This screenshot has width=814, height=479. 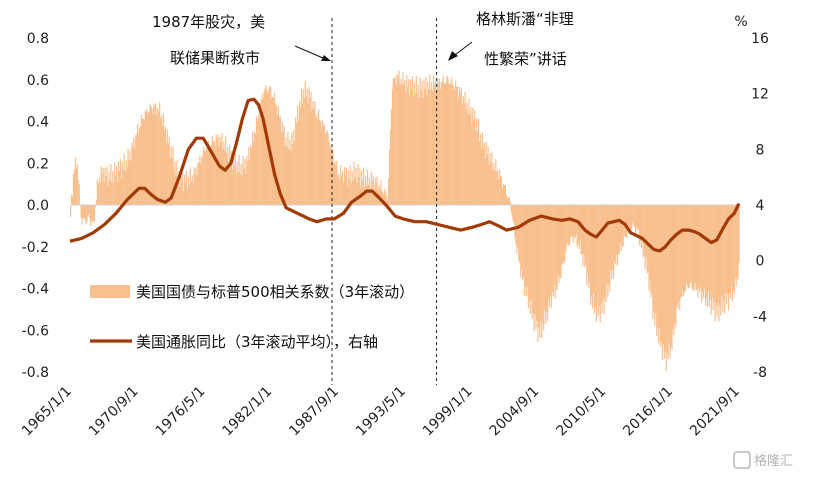 I want to click on right-tick-label: -8, so click(x=760, y=373).